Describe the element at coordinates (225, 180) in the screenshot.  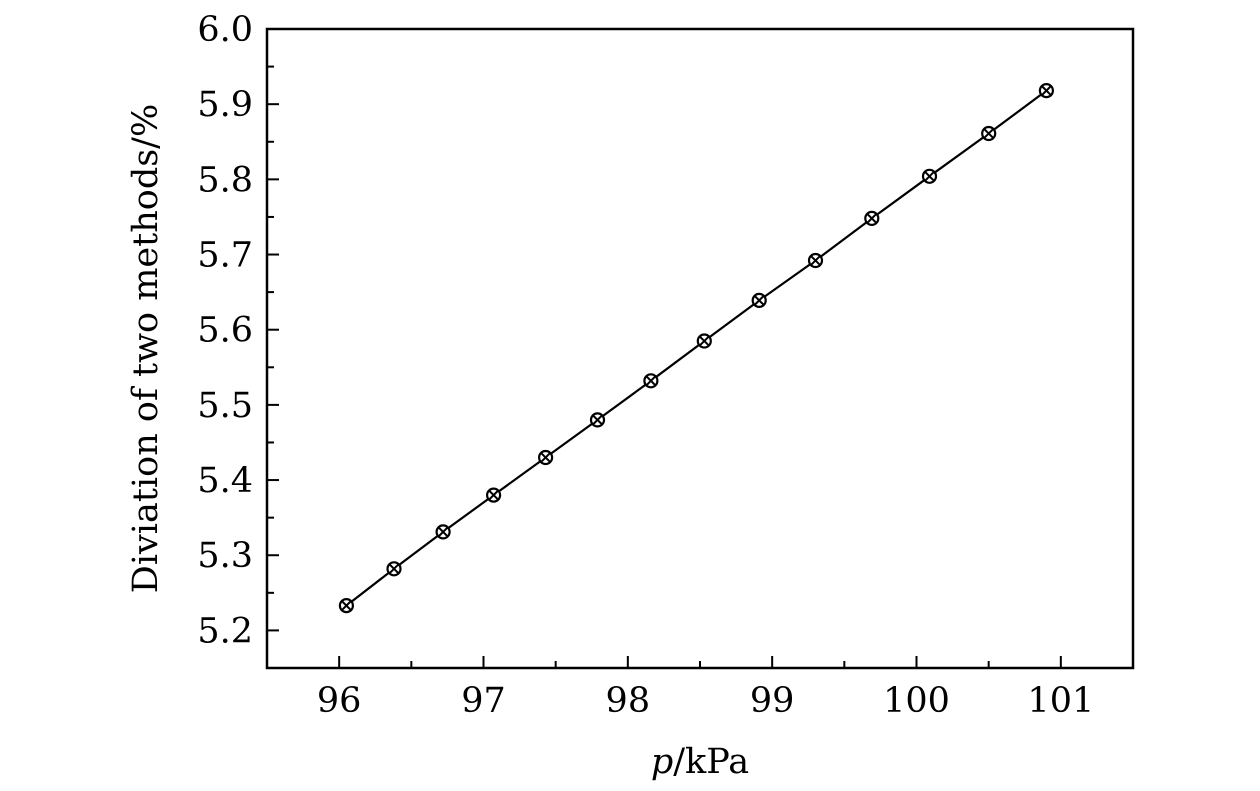
I see `y-tick-label: 5.8` at that location.